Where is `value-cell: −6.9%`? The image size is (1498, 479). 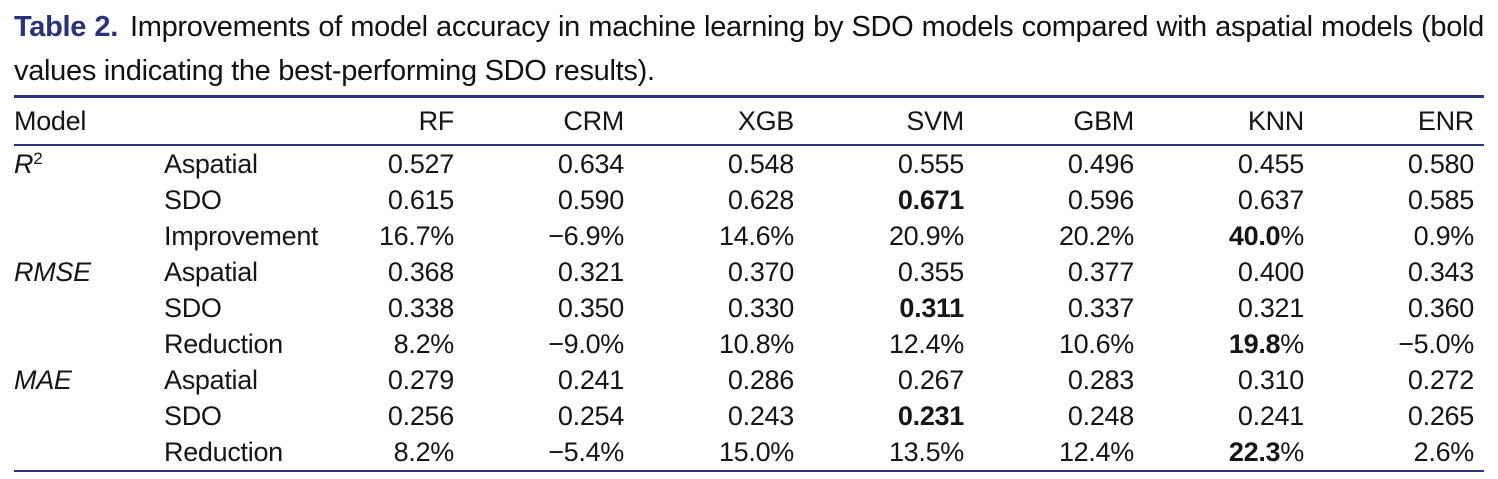 value-cell: −6.9% is located at coordinates (586, 235).